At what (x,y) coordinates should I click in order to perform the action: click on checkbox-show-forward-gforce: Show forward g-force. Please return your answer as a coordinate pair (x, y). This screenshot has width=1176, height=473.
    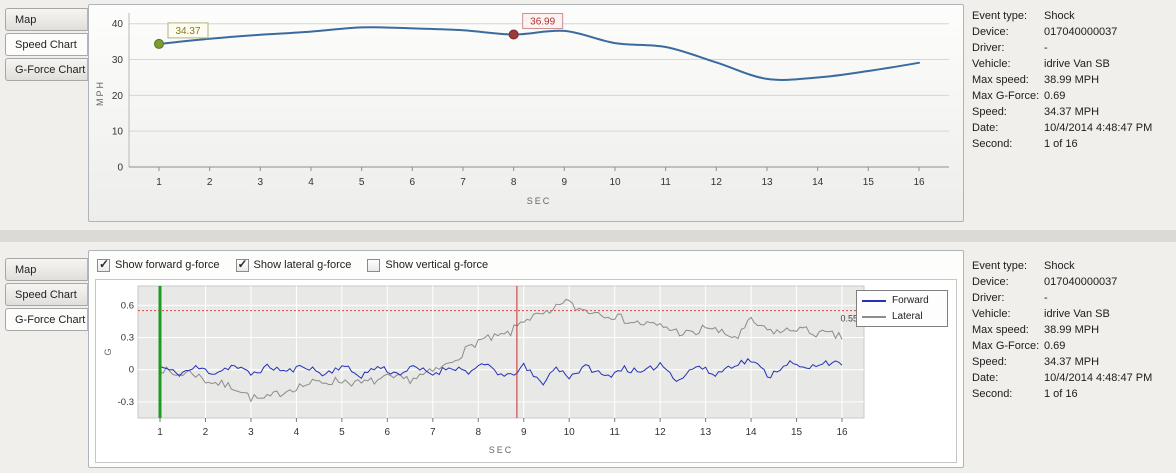
    Looking at the image, I should click on (158, 265).